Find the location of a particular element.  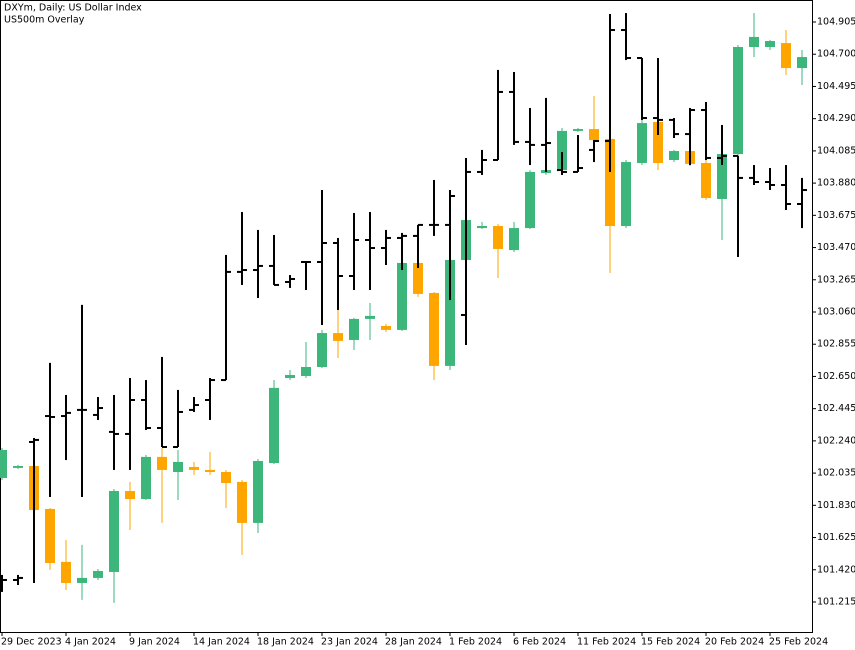

y-tick-label: 102.855 is located at coordinates (836, 344).